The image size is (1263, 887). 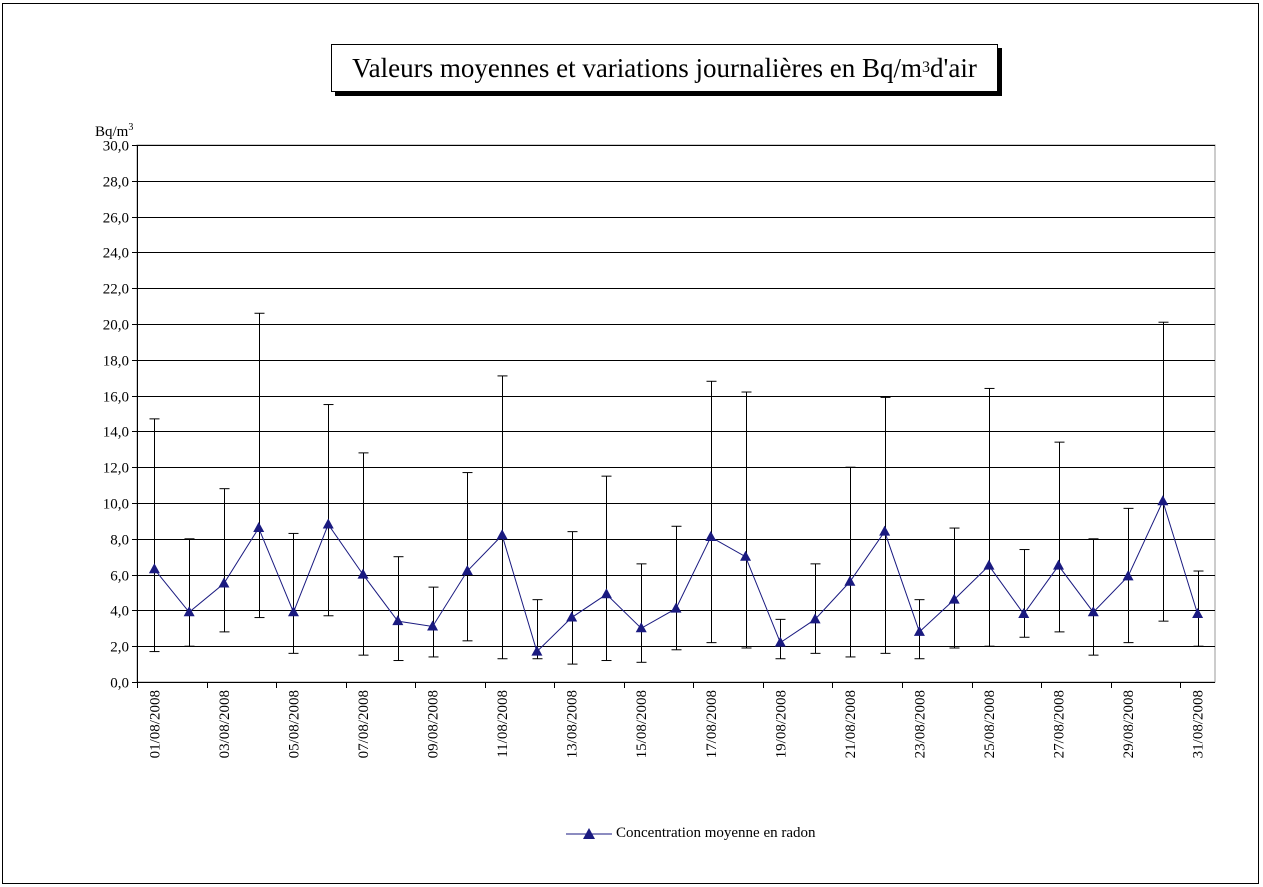 I want to click on y-tick-label: 30,0, so click(x=116, y=147).